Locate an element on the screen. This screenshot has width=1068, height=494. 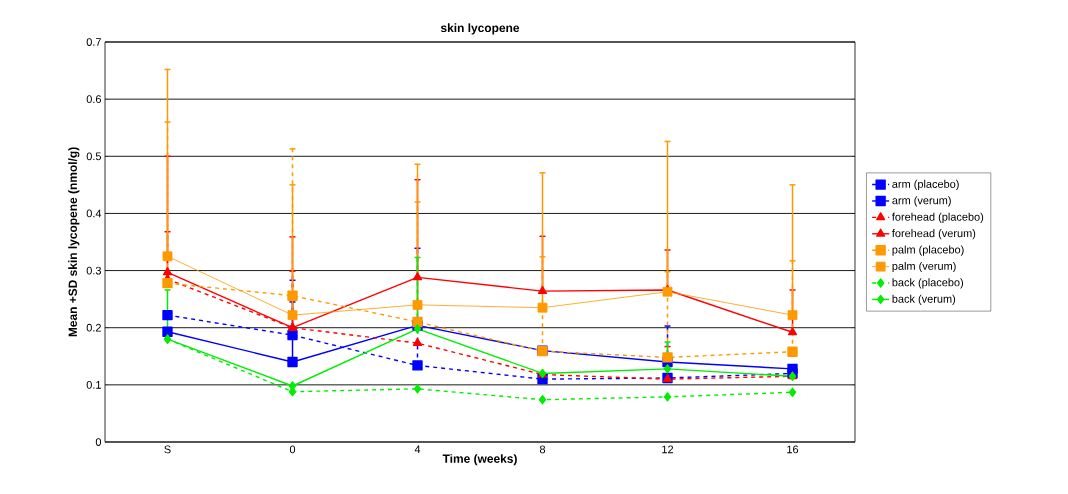
y-tick-label: 0.7 is located at coordinates (93, 42).